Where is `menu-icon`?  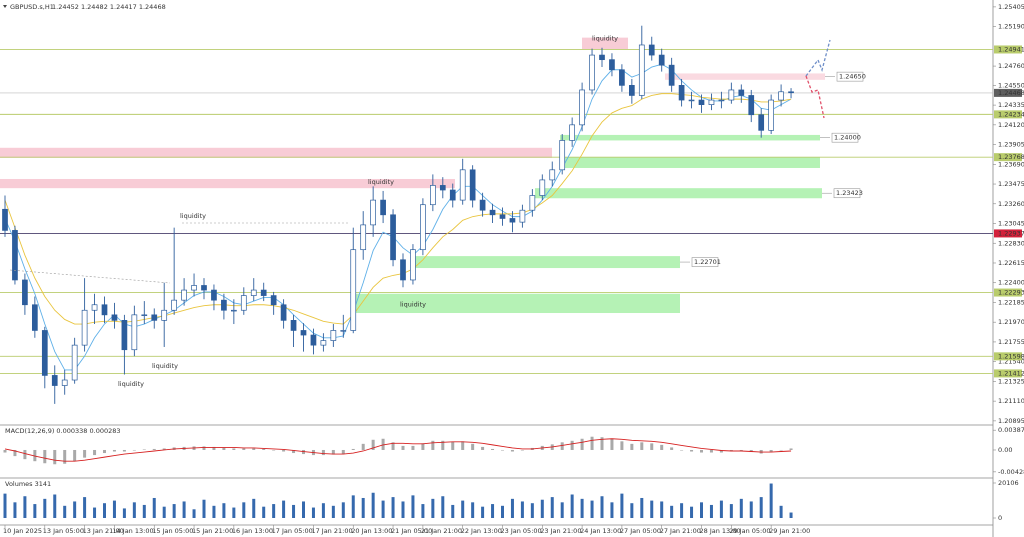
menu-icon is located at coordinates (5, 6).